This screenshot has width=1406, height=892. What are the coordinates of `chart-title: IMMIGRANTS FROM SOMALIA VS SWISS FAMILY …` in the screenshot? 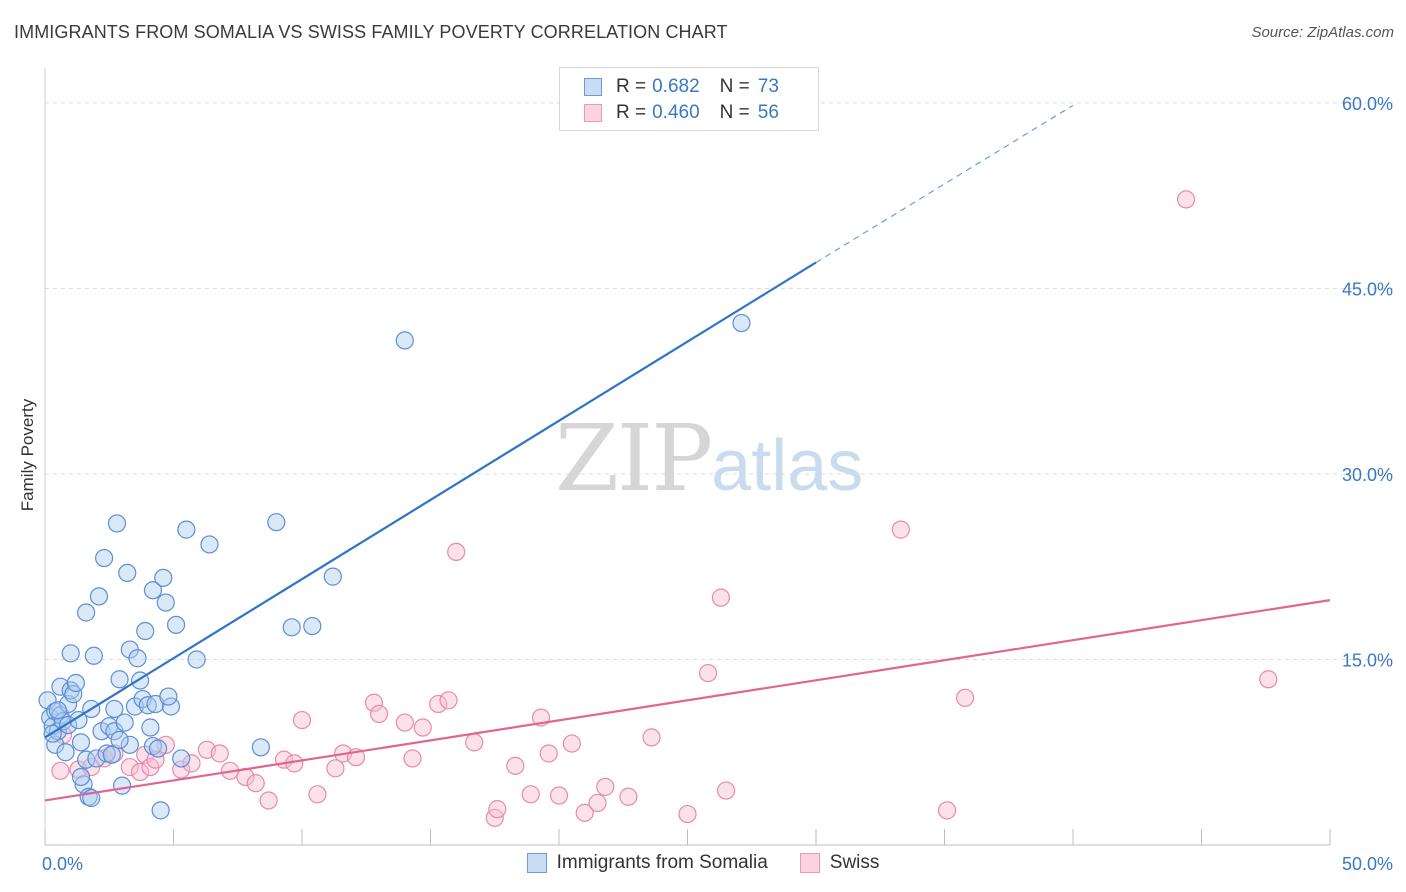 It's located at (371, 32).